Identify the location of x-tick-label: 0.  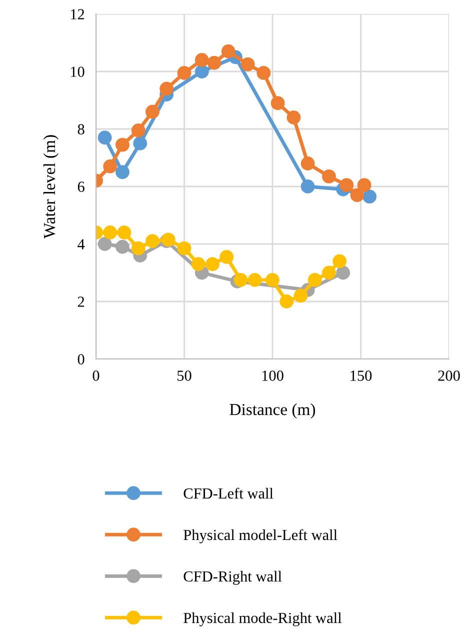
(96, 375).